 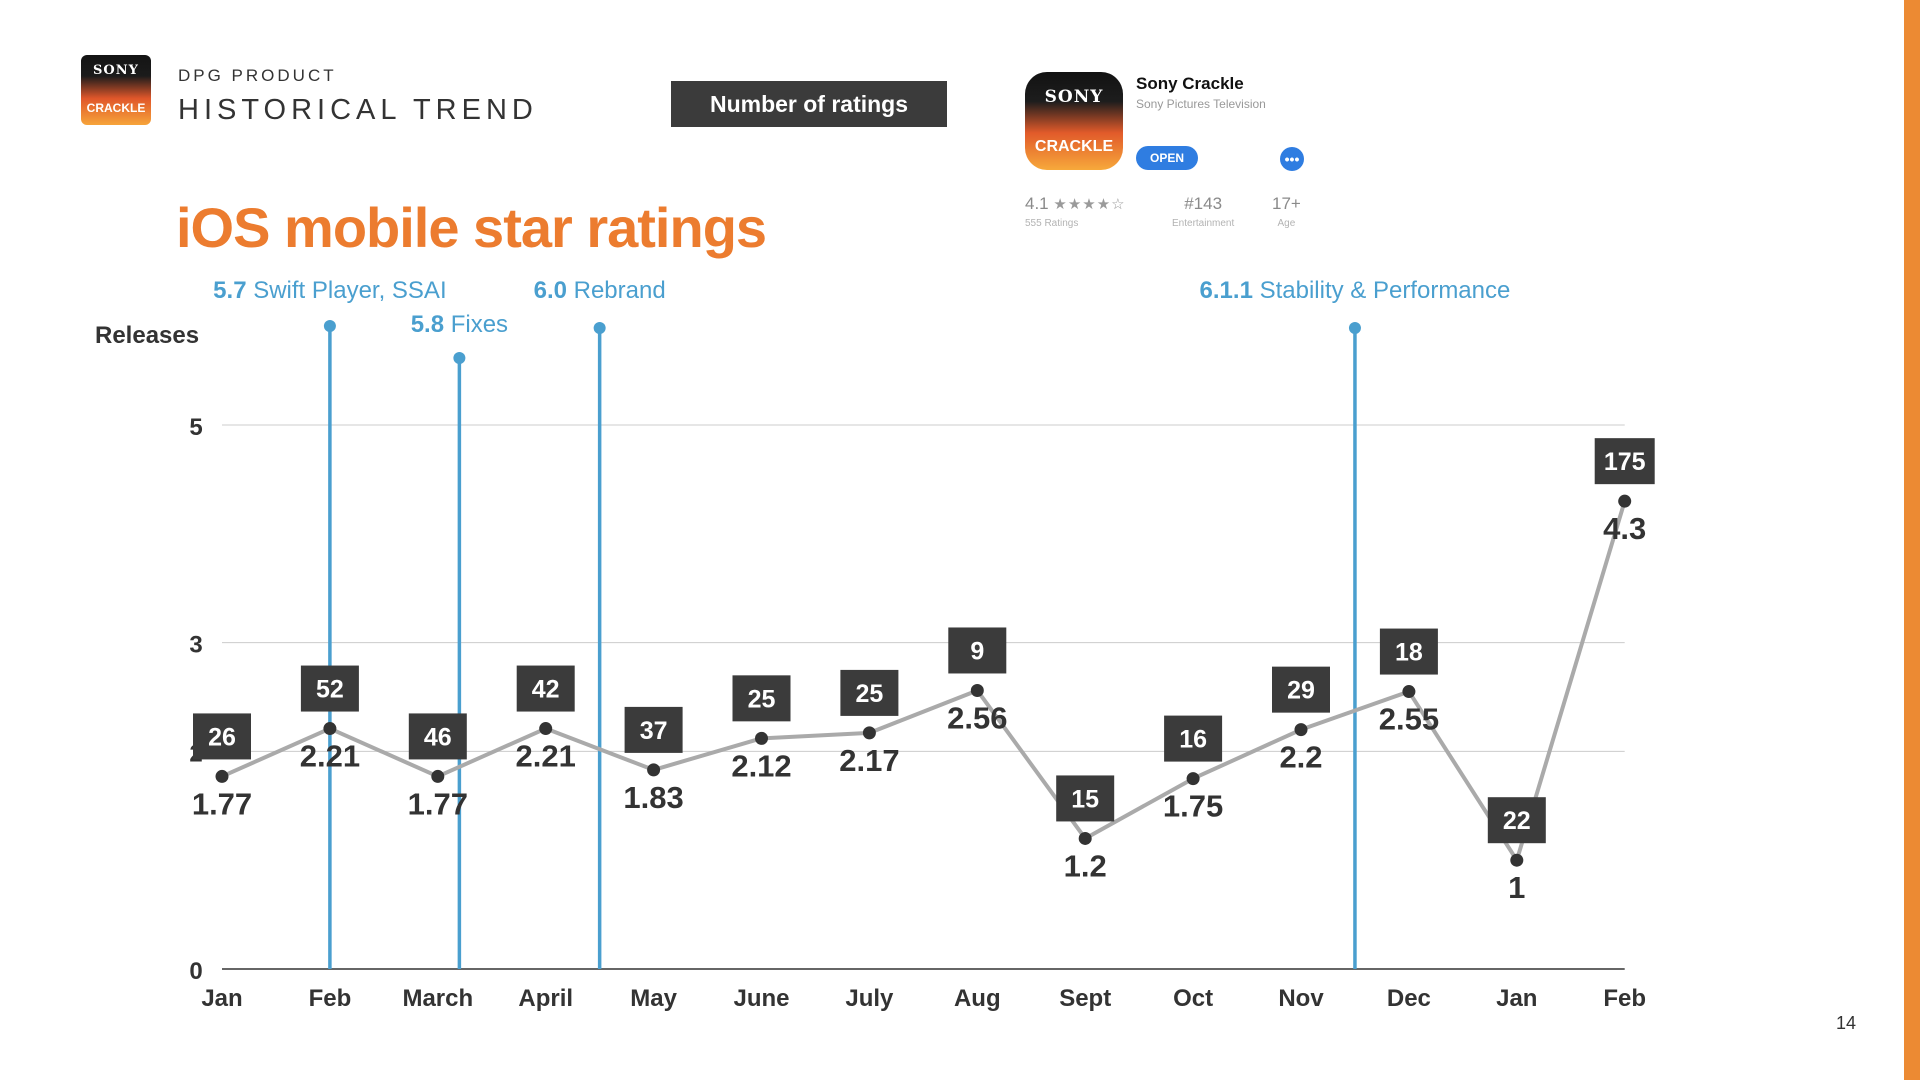 What do you see at coordinates (600, 290) in the screenshot?
I see `release-label: 6.0 Rebrand` at bounding box center [600, 290].